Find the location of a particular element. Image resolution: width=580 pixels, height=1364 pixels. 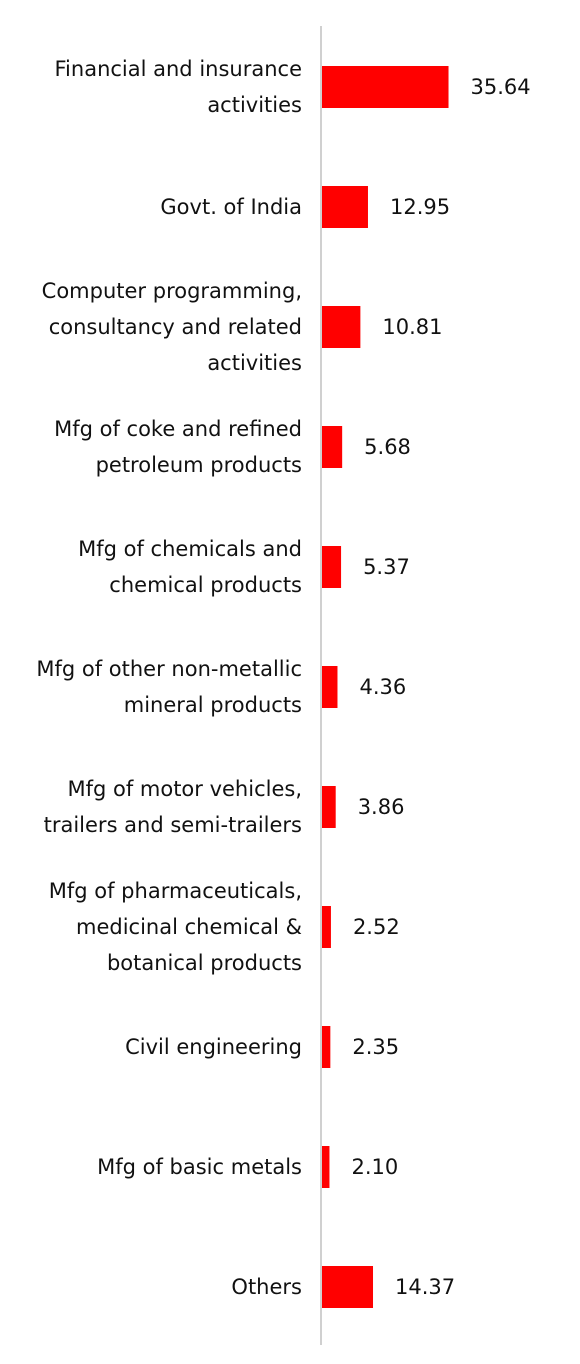

bar-value-label: 3.86 is located at coordinates (381, 807).